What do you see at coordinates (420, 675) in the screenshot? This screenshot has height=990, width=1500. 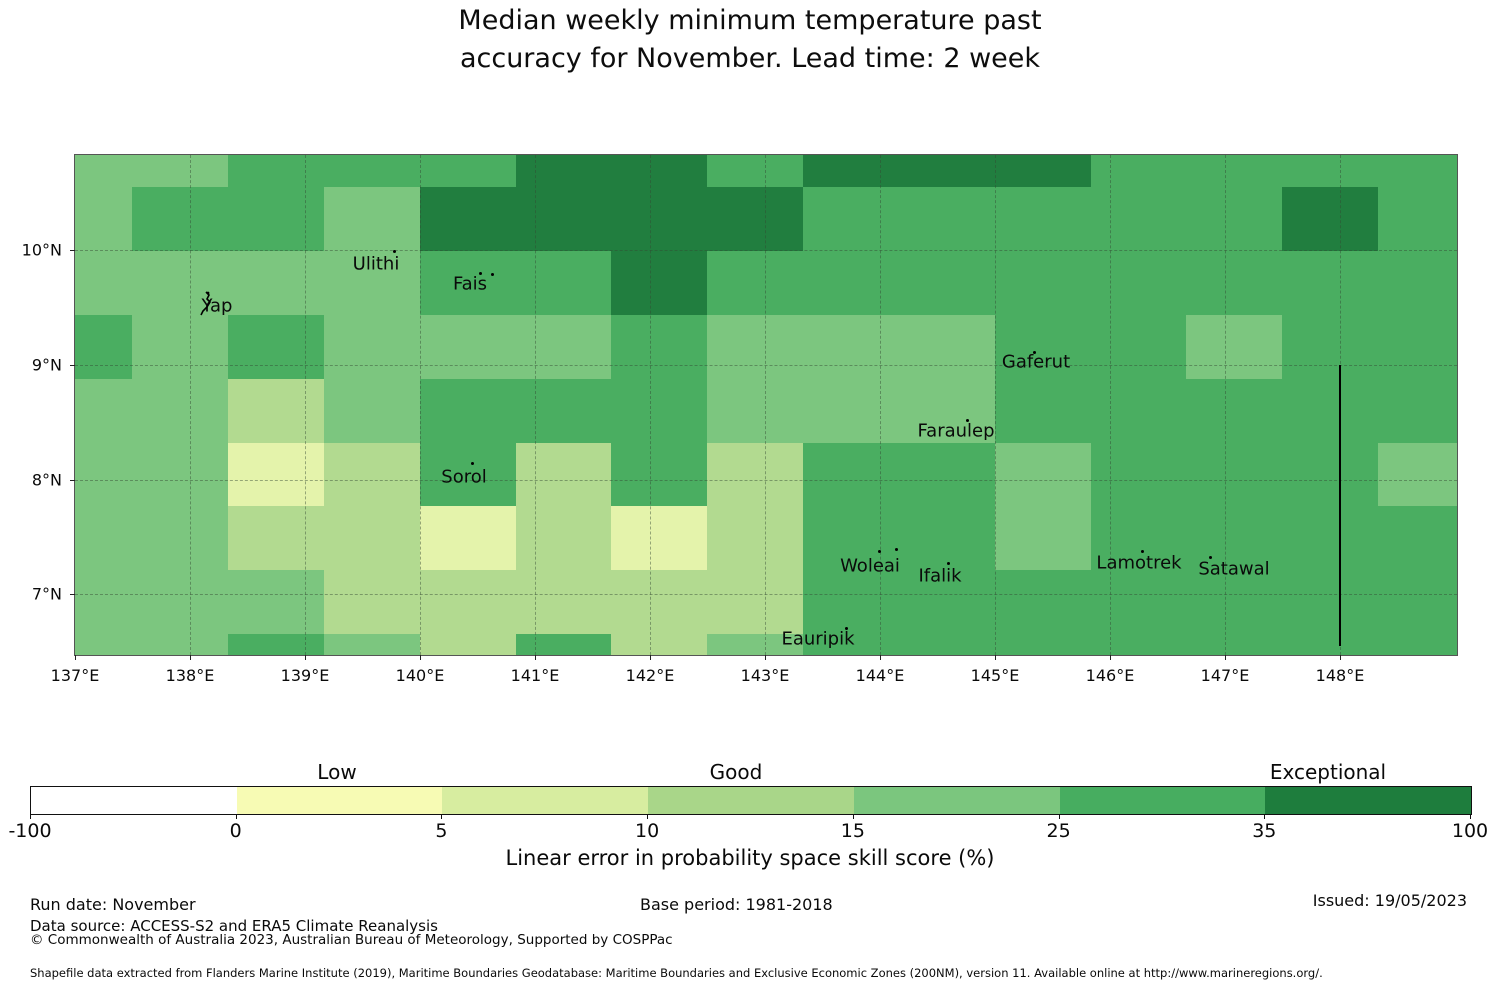 I see `x-axis-tick-label: 140°E` at bounding box center [420, 675].